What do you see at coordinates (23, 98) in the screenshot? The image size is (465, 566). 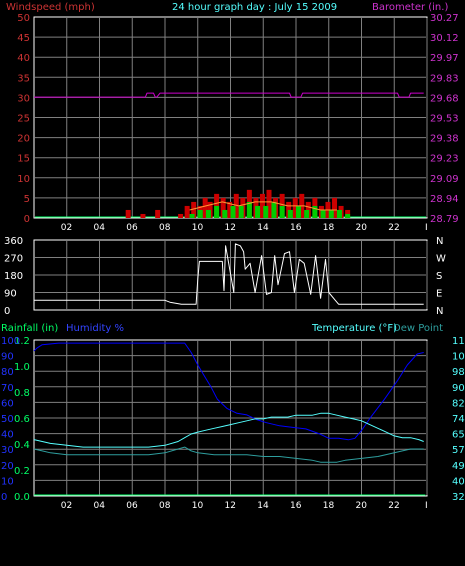 I see `windspeed-tick-label: 30` at bounding box center [23, 98].